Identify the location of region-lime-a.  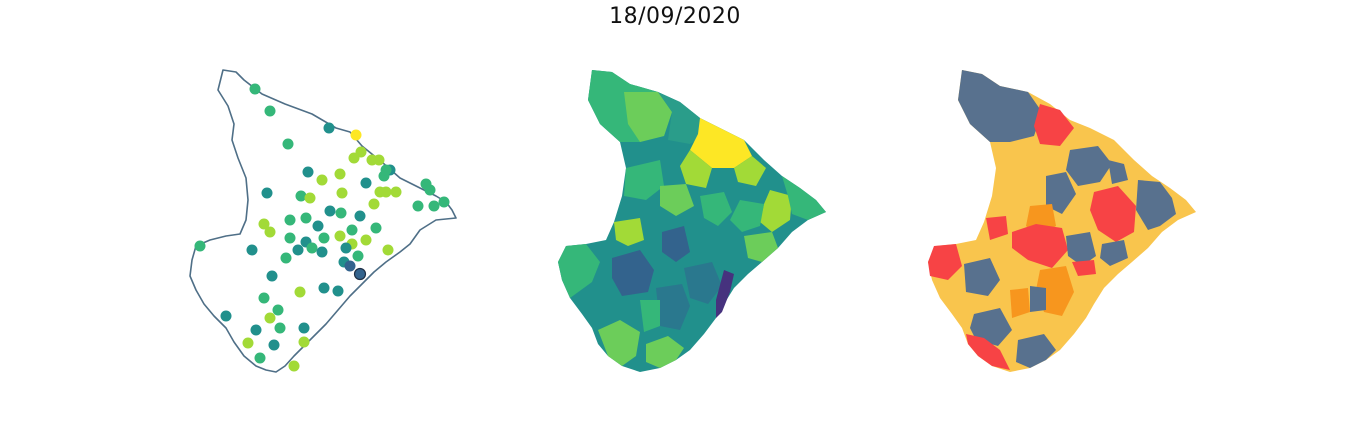
(696, 169).